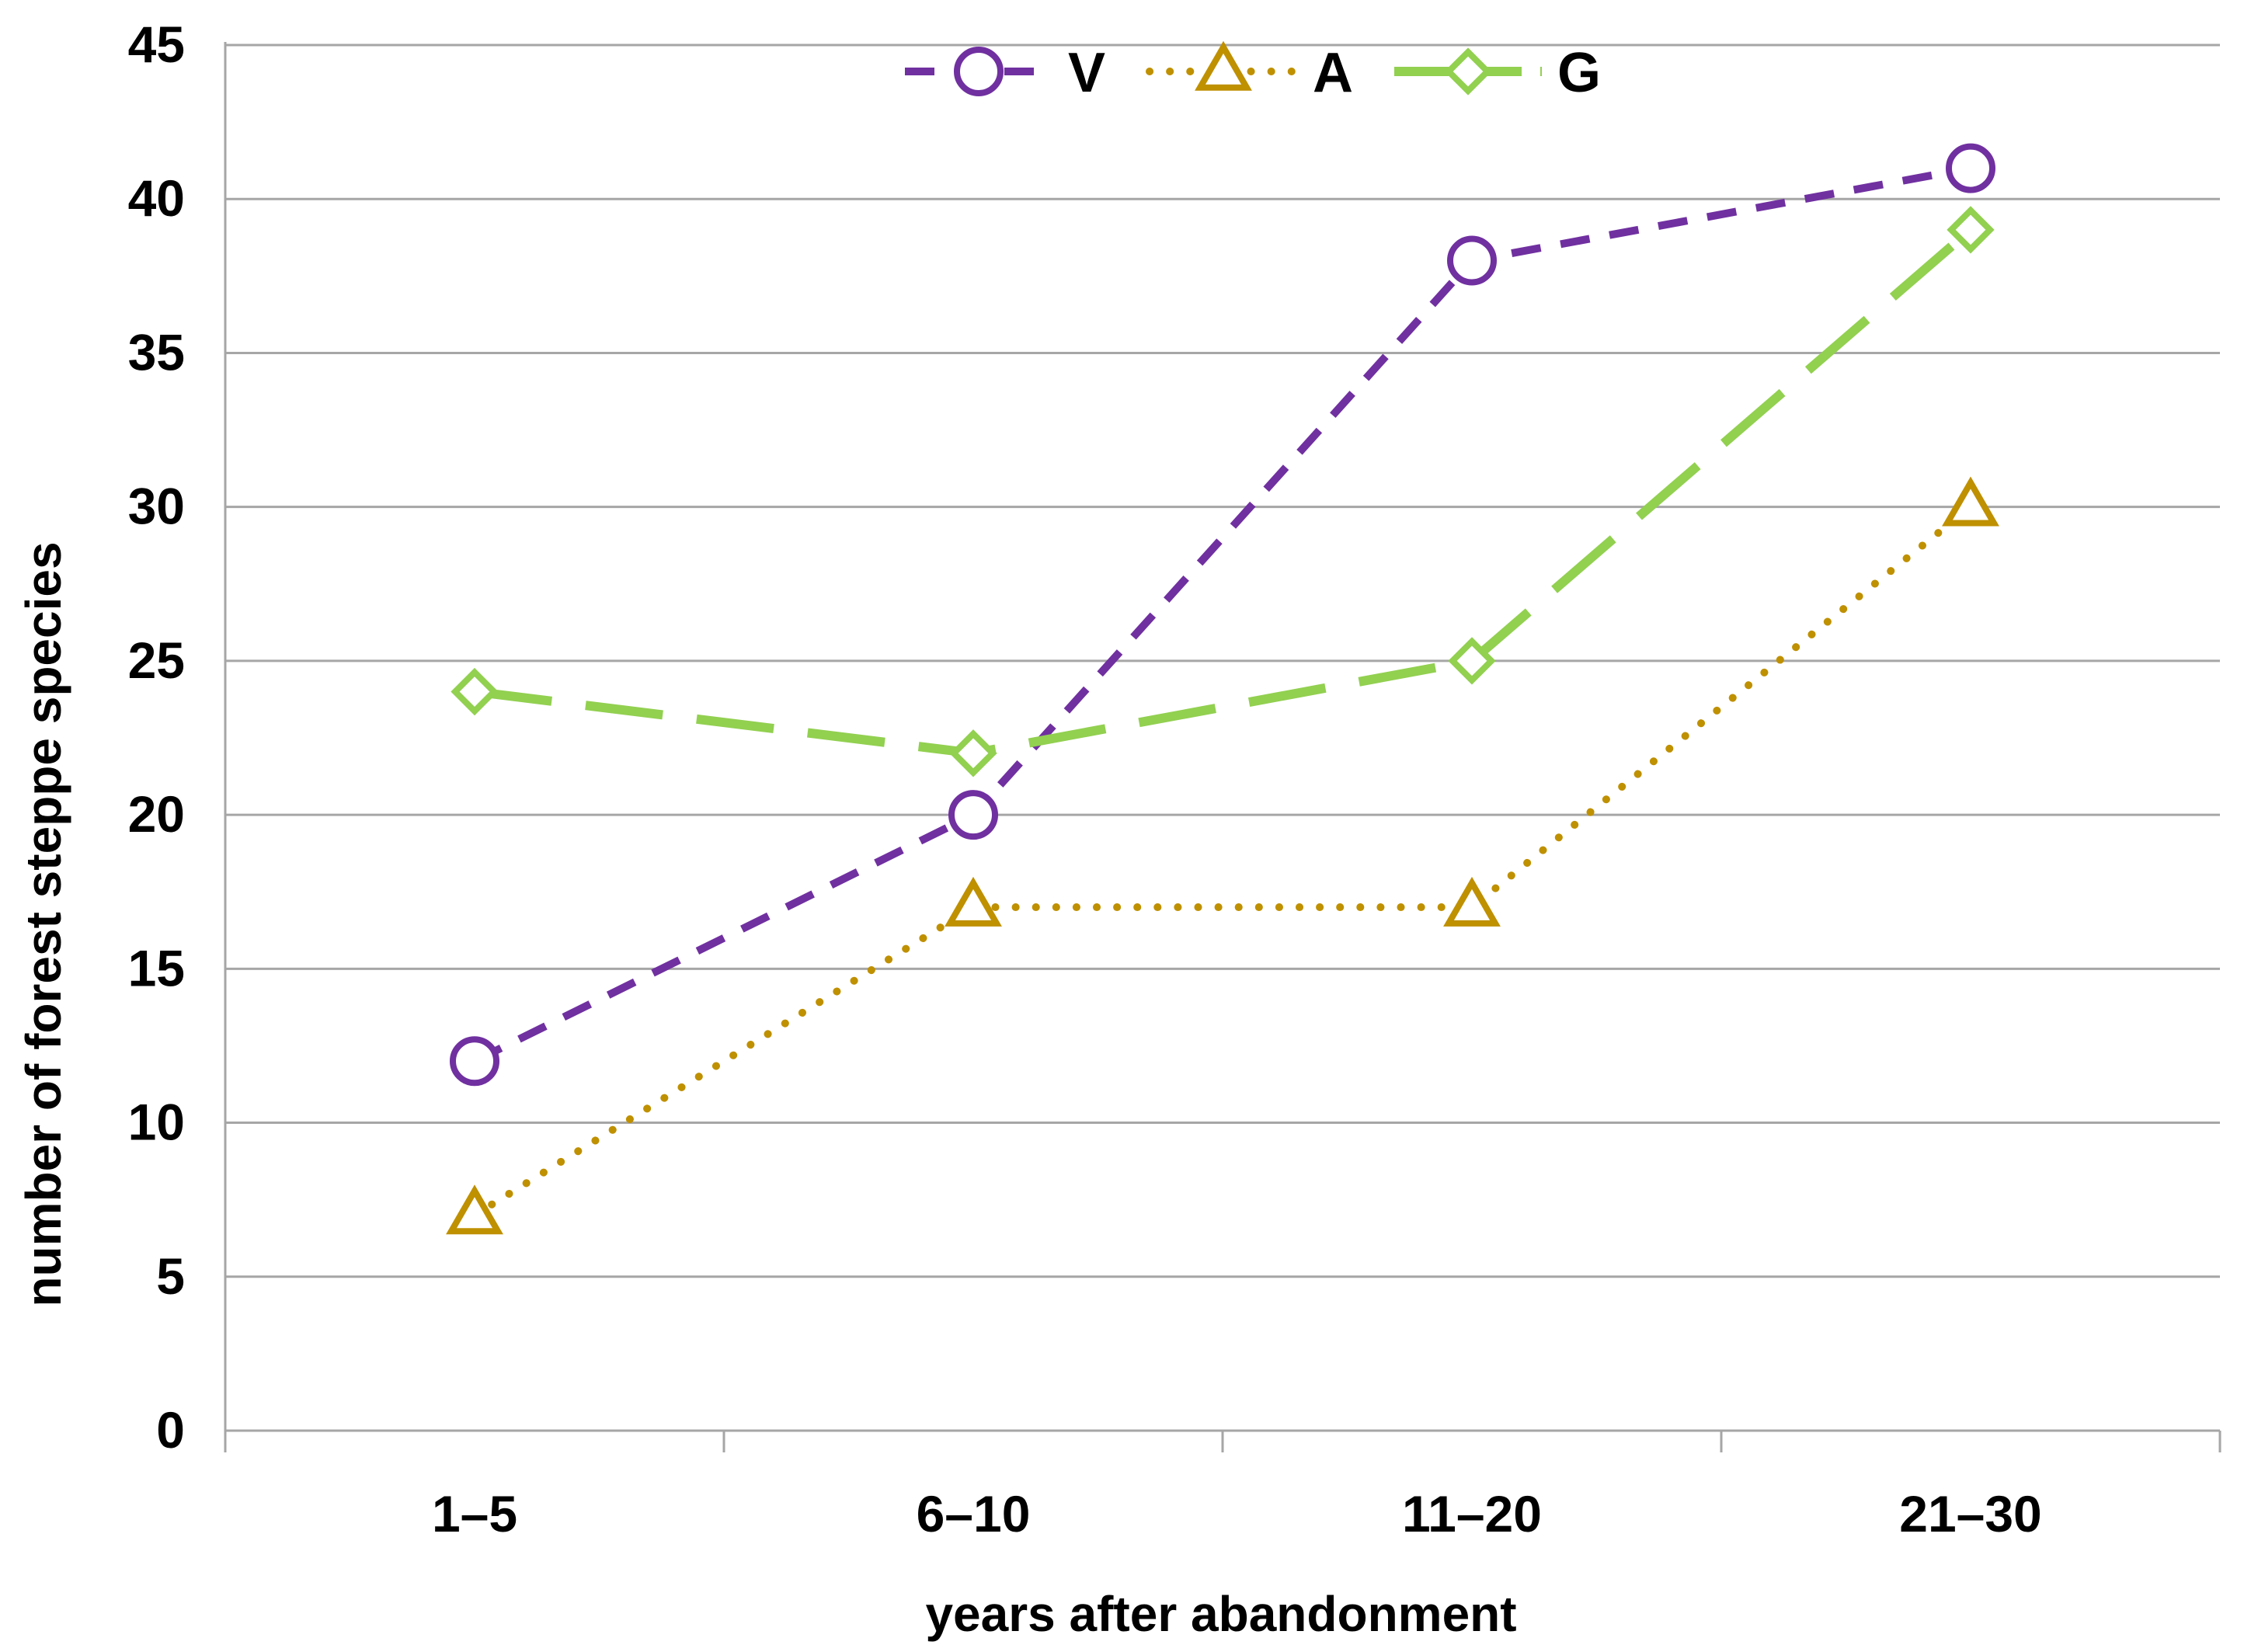  I want to click on y-tick-label-35: 35, so click(156, 352).